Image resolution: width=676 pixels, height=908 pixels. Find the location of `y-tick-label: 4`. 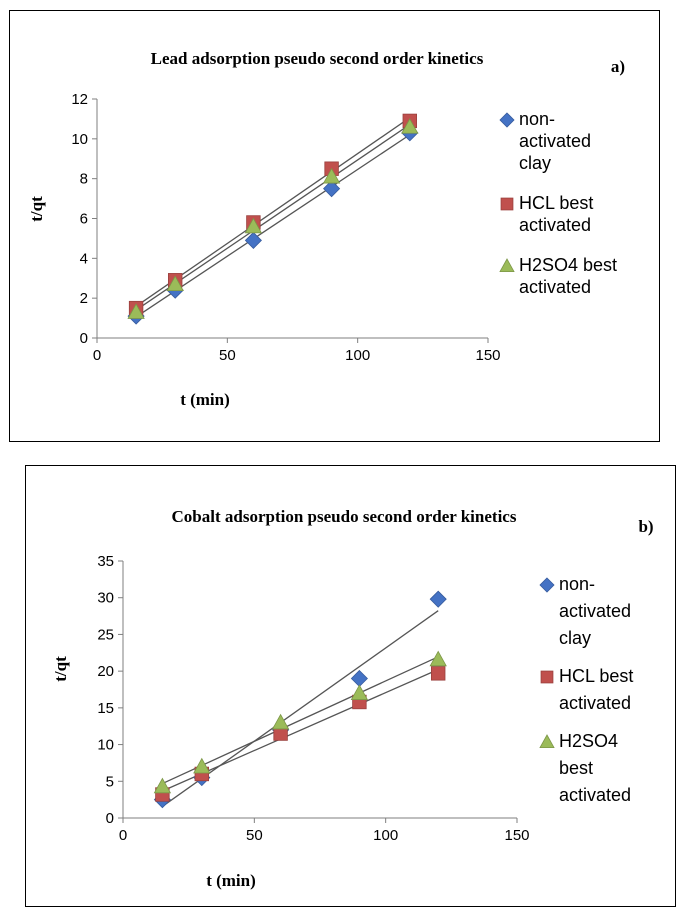

y-tick-label: 4 is located at coordinates (84, 258).